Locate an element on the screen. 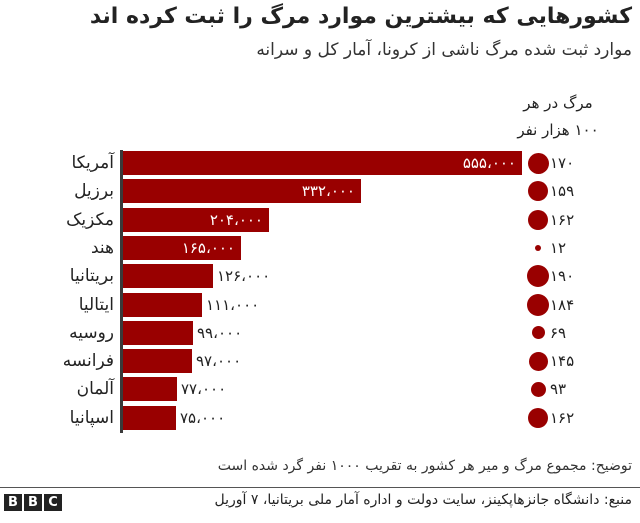 Image resolution: width=640 pixels, height=523 pixels. footer-divider is located at coordinates (320, 487).